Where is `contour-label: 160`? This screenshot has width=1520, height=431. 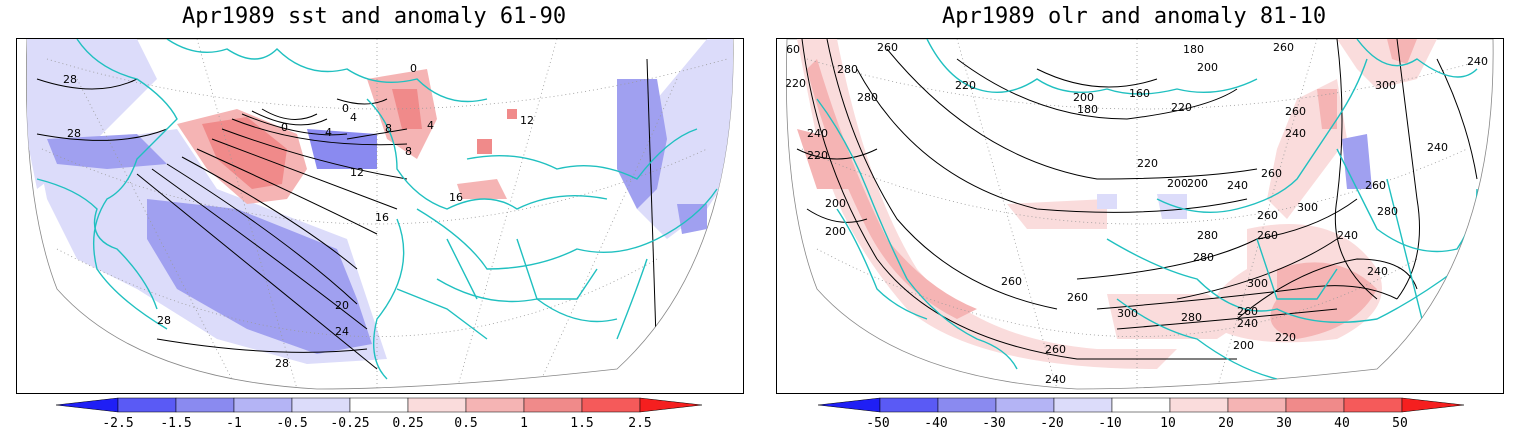
contour-label: 160 is located at coordinates (1139, 93).